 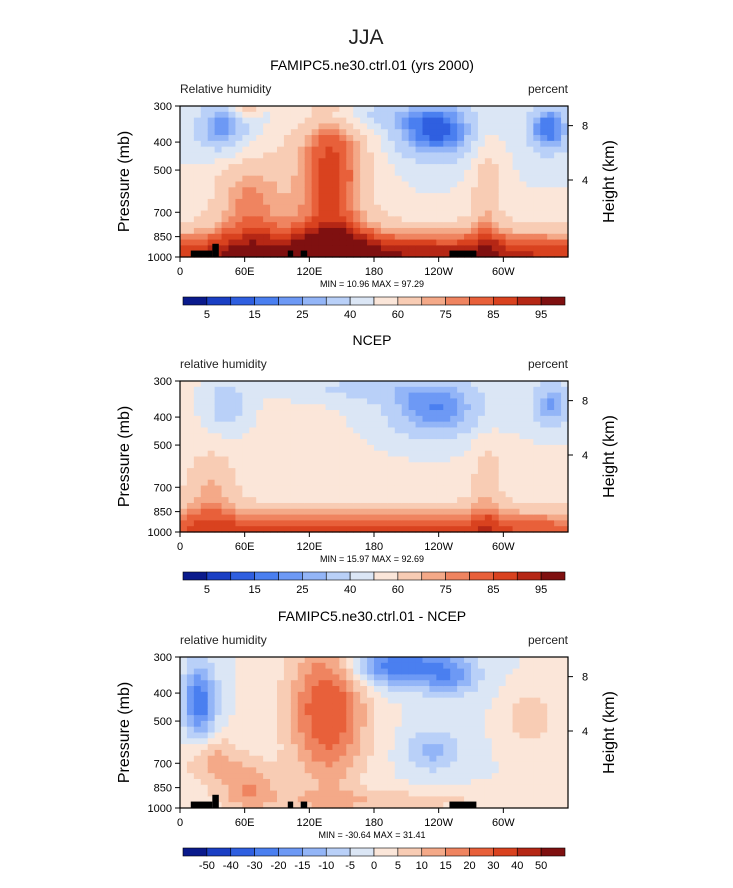 What do you see at coordinates (372, 616) in the screenshot?
I see `panel-title: FAMIPC5.ne30.ctrl.01 - NCEP` at bounding box center [372, 616].